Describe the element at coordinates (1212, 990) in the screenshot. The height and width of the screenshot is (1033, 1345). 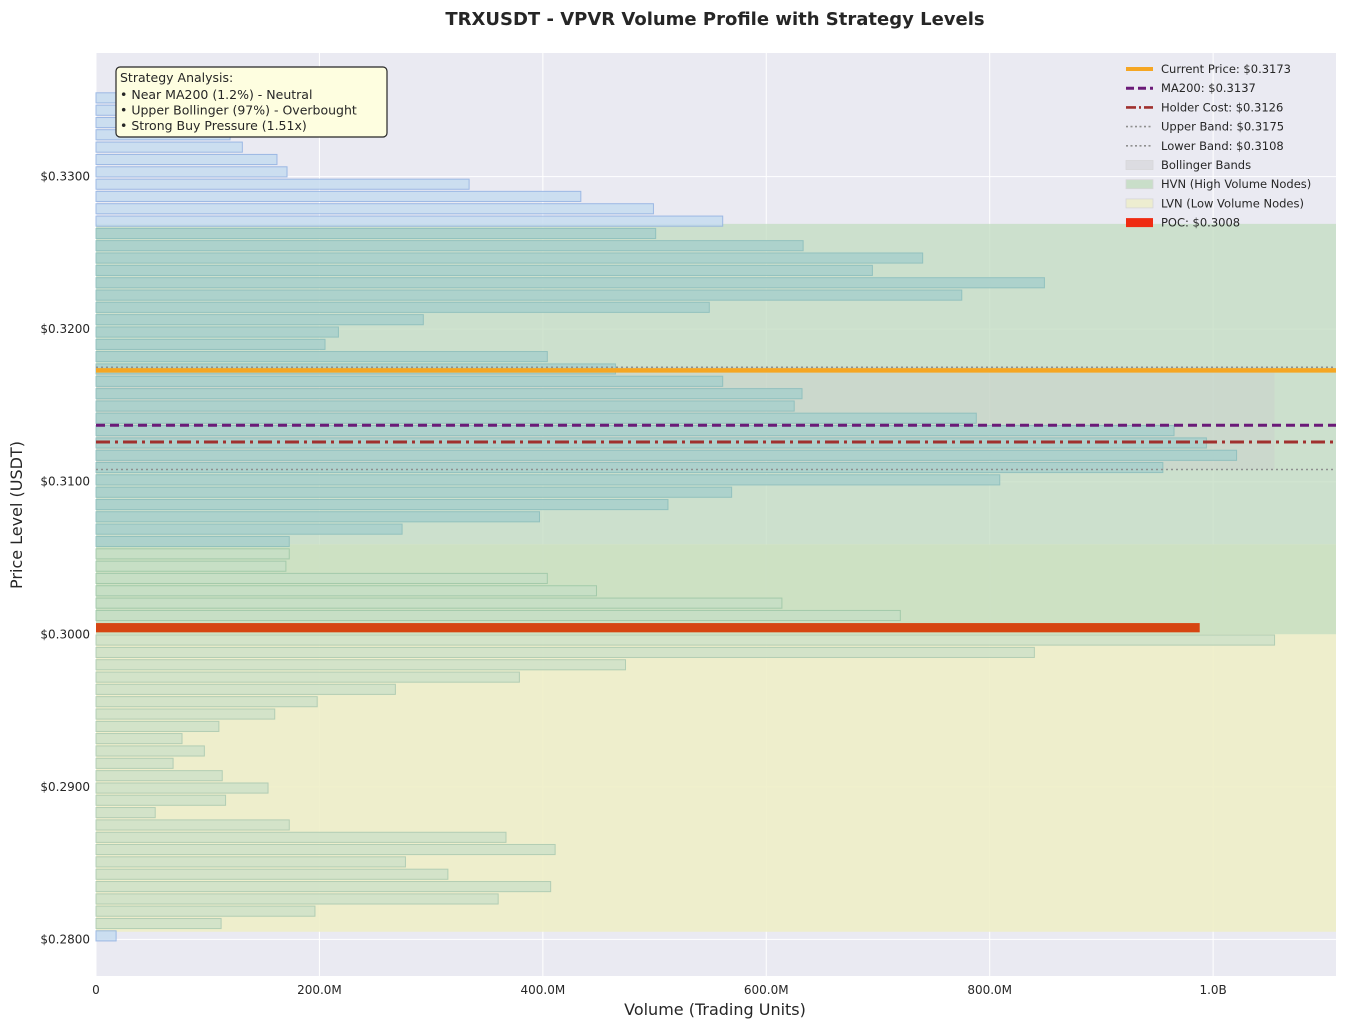
I see `x-tick-label: 1.0B` at that location.